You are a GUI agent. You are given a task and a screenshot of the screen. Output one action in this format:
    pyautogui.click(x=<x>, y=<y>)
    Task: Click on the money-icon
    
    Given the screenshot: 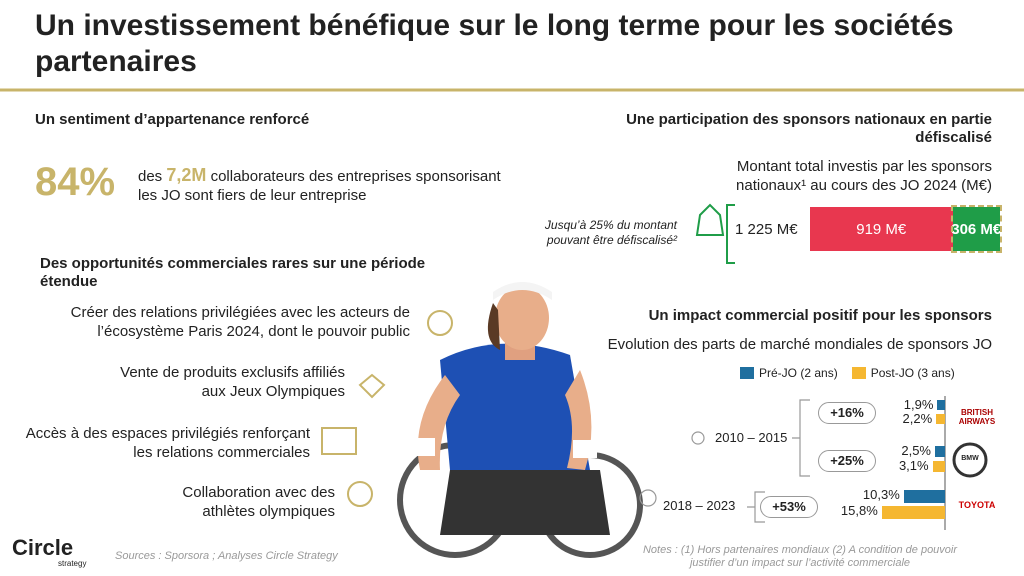 What is the action you would take?
    pyautogui.click(x=710, y=219)
    